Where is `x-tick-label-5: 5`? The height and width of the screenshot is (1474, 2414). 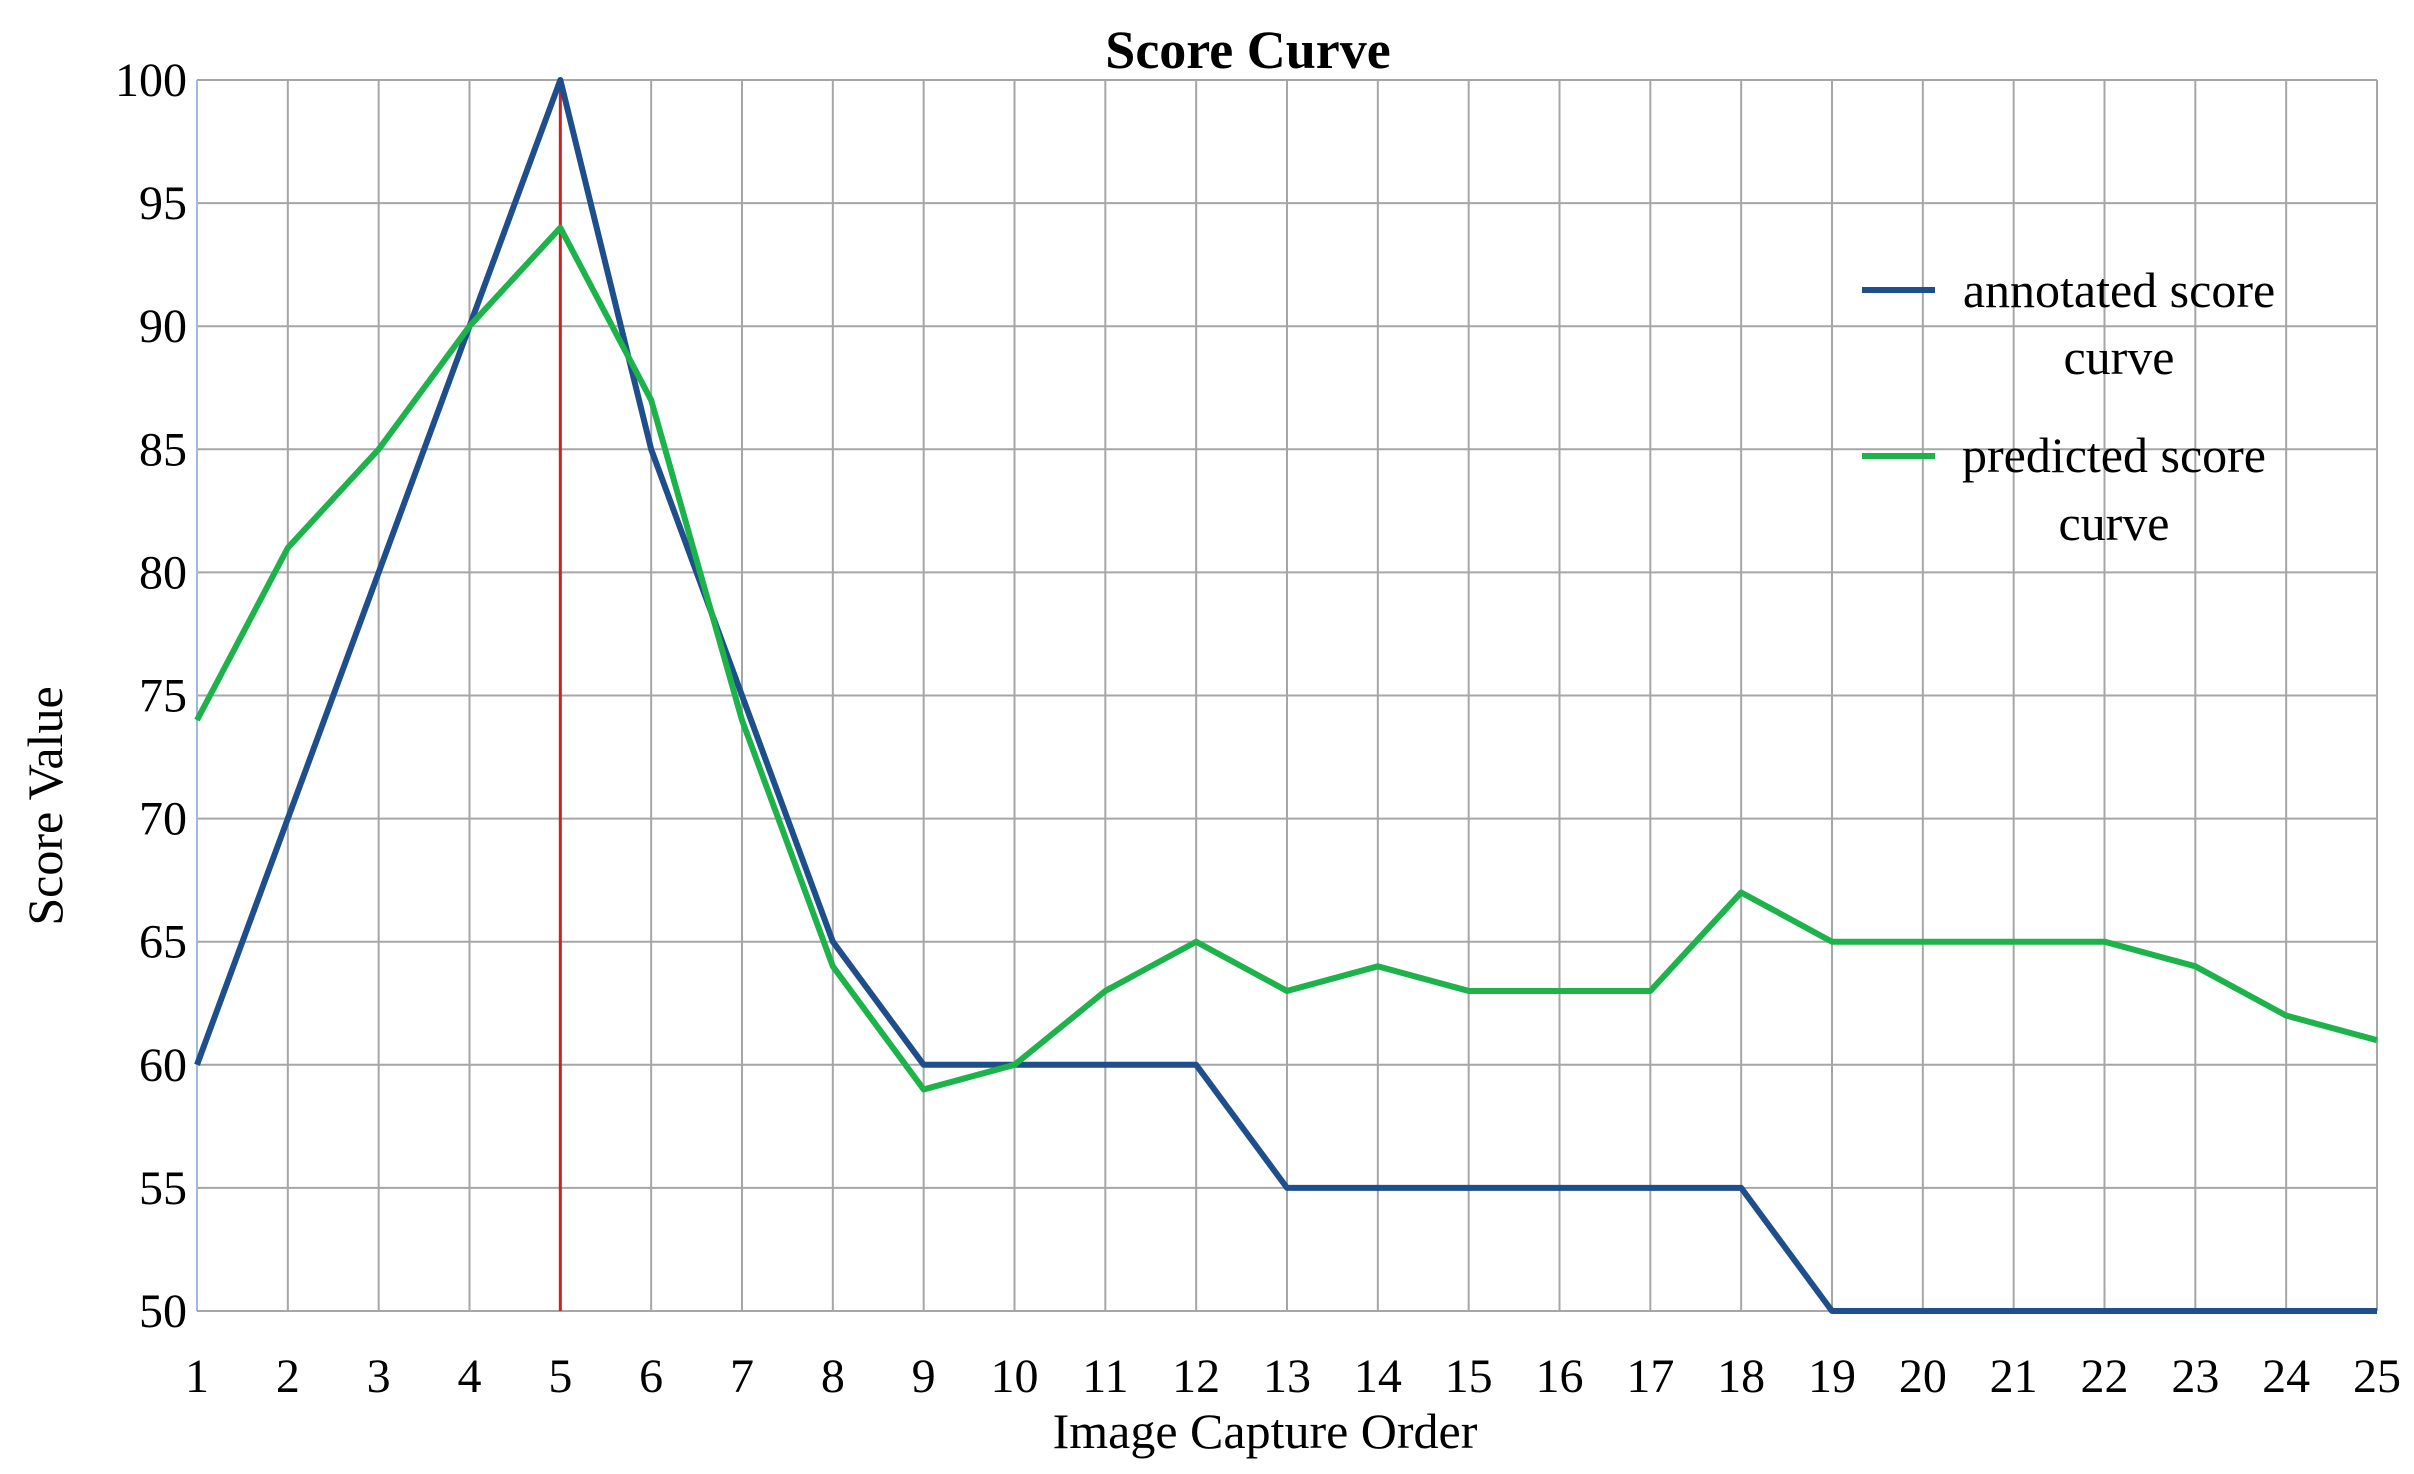 x-tick-label-5: 5 is located at coordinates (560, 1376).